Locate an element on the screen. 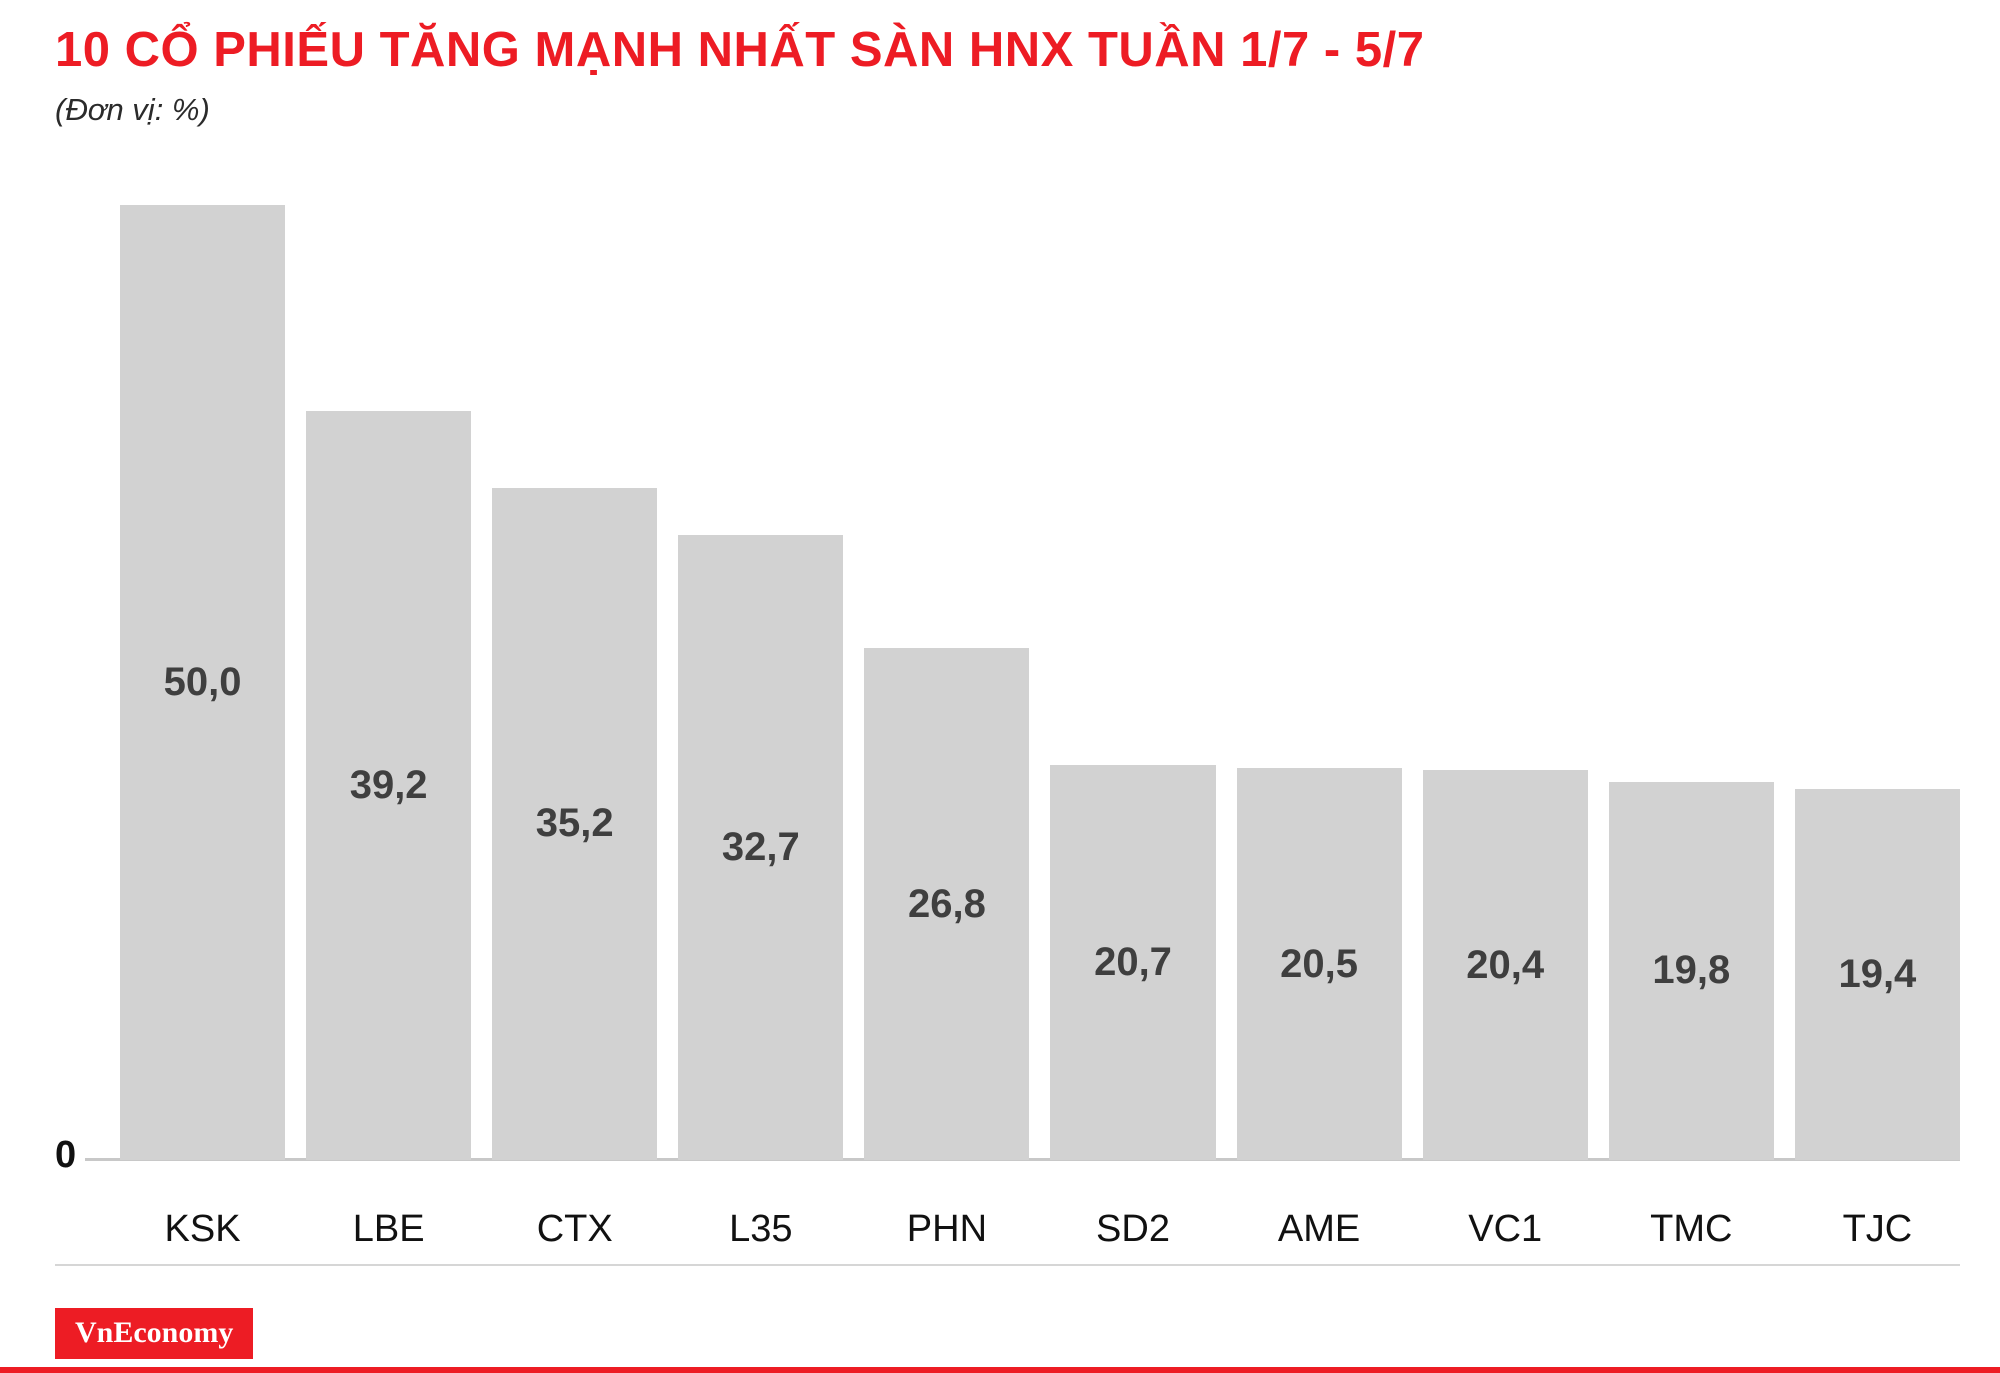  category-label: PHN is located at coordinates (947, 1229).